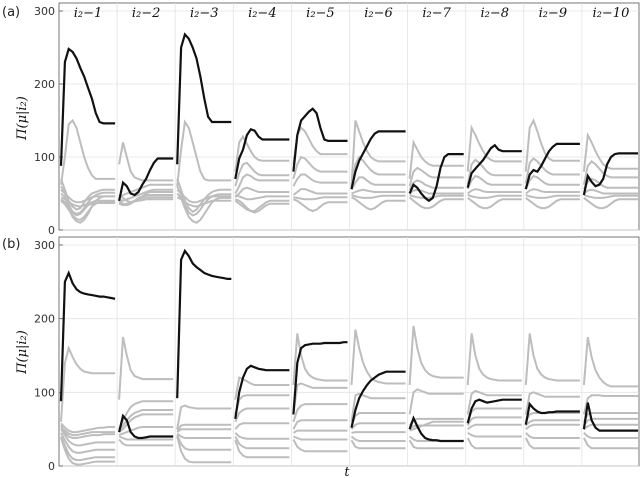  What do you see at coordinates (22, 118) in the screenshot?
I see `y-axis-label-a: Π(μ|i₂)` at bounding box center [22, 118].